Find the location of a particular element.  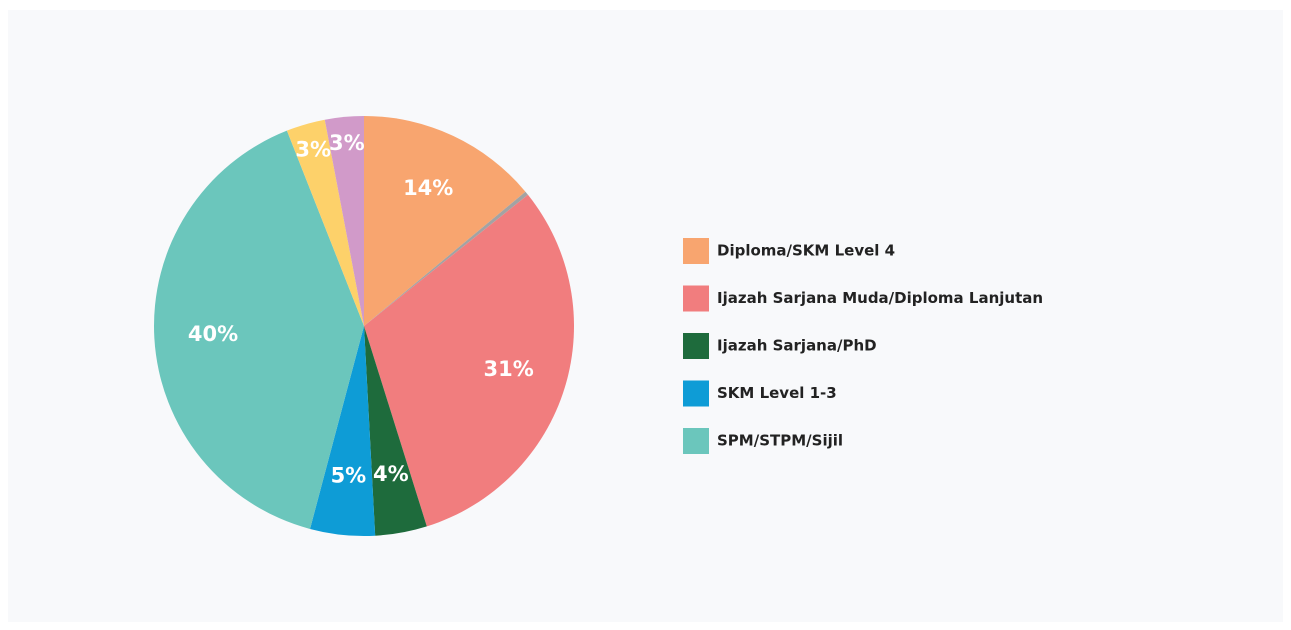

slice-label: 4% is located at coordinates (391, 474).